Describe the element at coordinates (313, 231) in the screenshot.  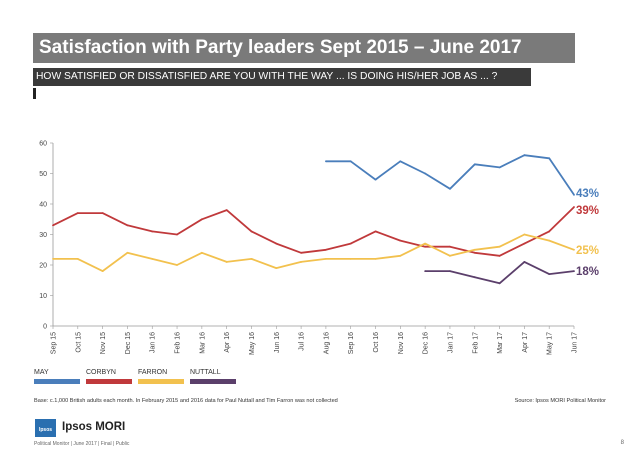
I see `series-line-corbyn` at that location.